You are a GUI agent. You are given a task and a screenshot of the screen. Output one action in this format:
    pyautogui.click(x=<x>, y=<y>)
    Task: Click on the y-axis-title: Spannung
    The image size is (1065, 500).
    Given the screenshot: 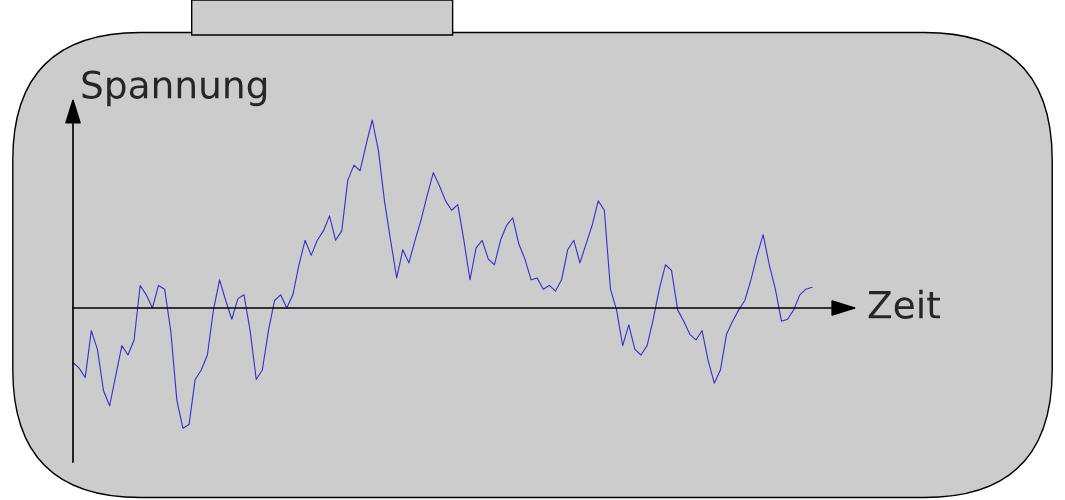 What is the action you would take?
    pyautogui.click(x=174, y=88)
    